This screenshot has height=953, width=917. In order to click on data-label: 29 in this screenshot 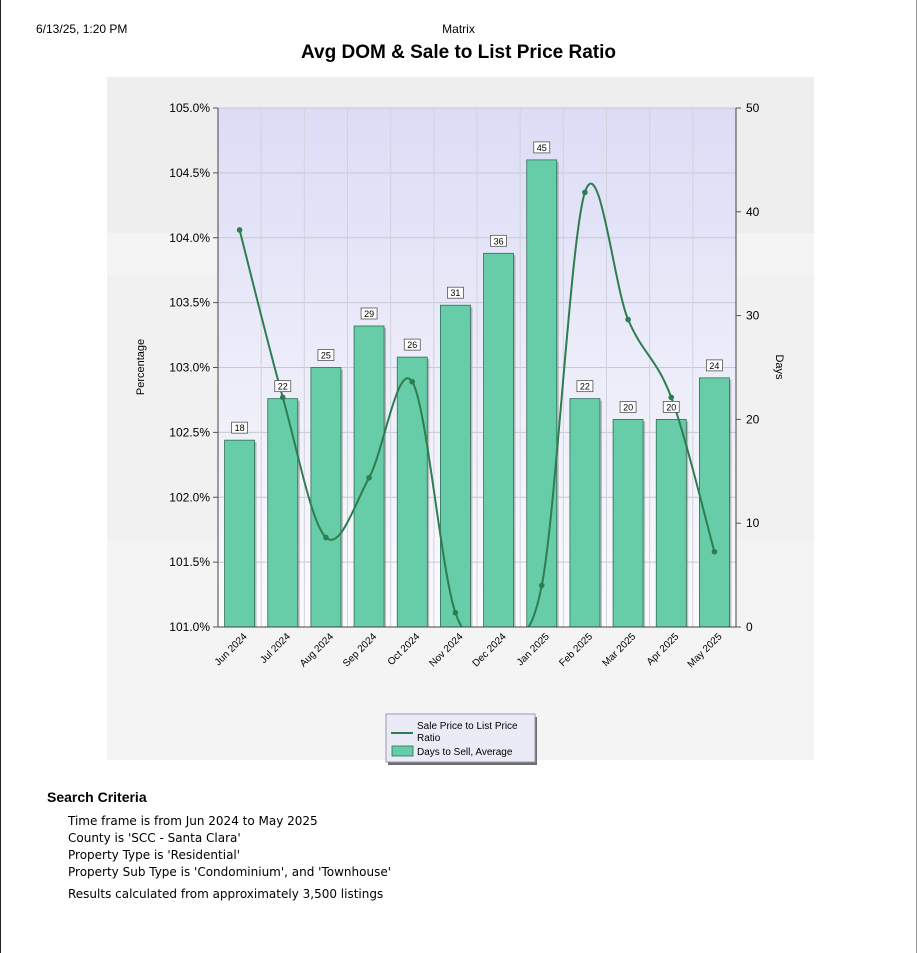, I will do `click(369, 314)`.